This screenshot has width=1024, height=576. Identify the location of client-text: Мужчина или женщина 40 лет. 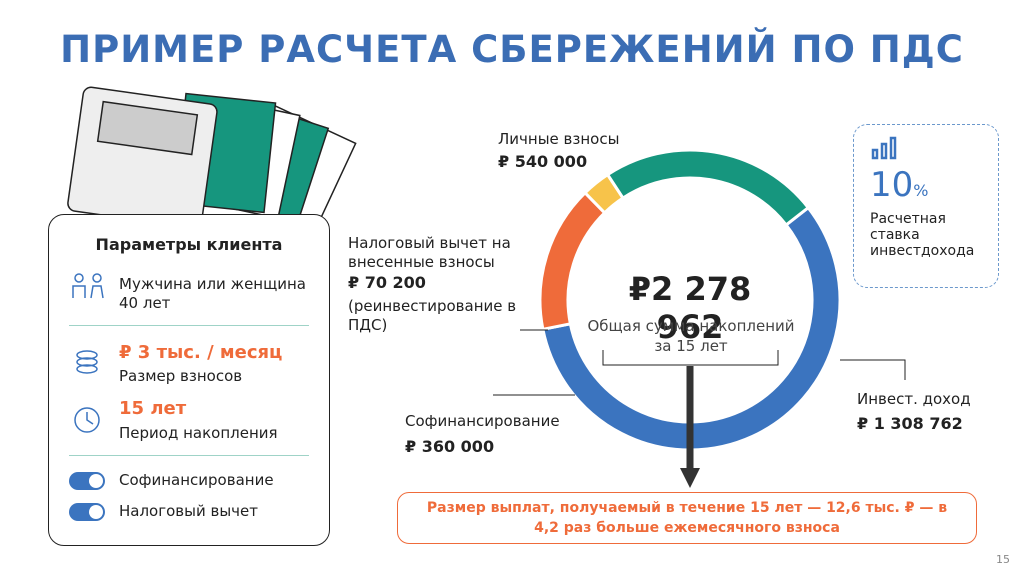
(212, 293).